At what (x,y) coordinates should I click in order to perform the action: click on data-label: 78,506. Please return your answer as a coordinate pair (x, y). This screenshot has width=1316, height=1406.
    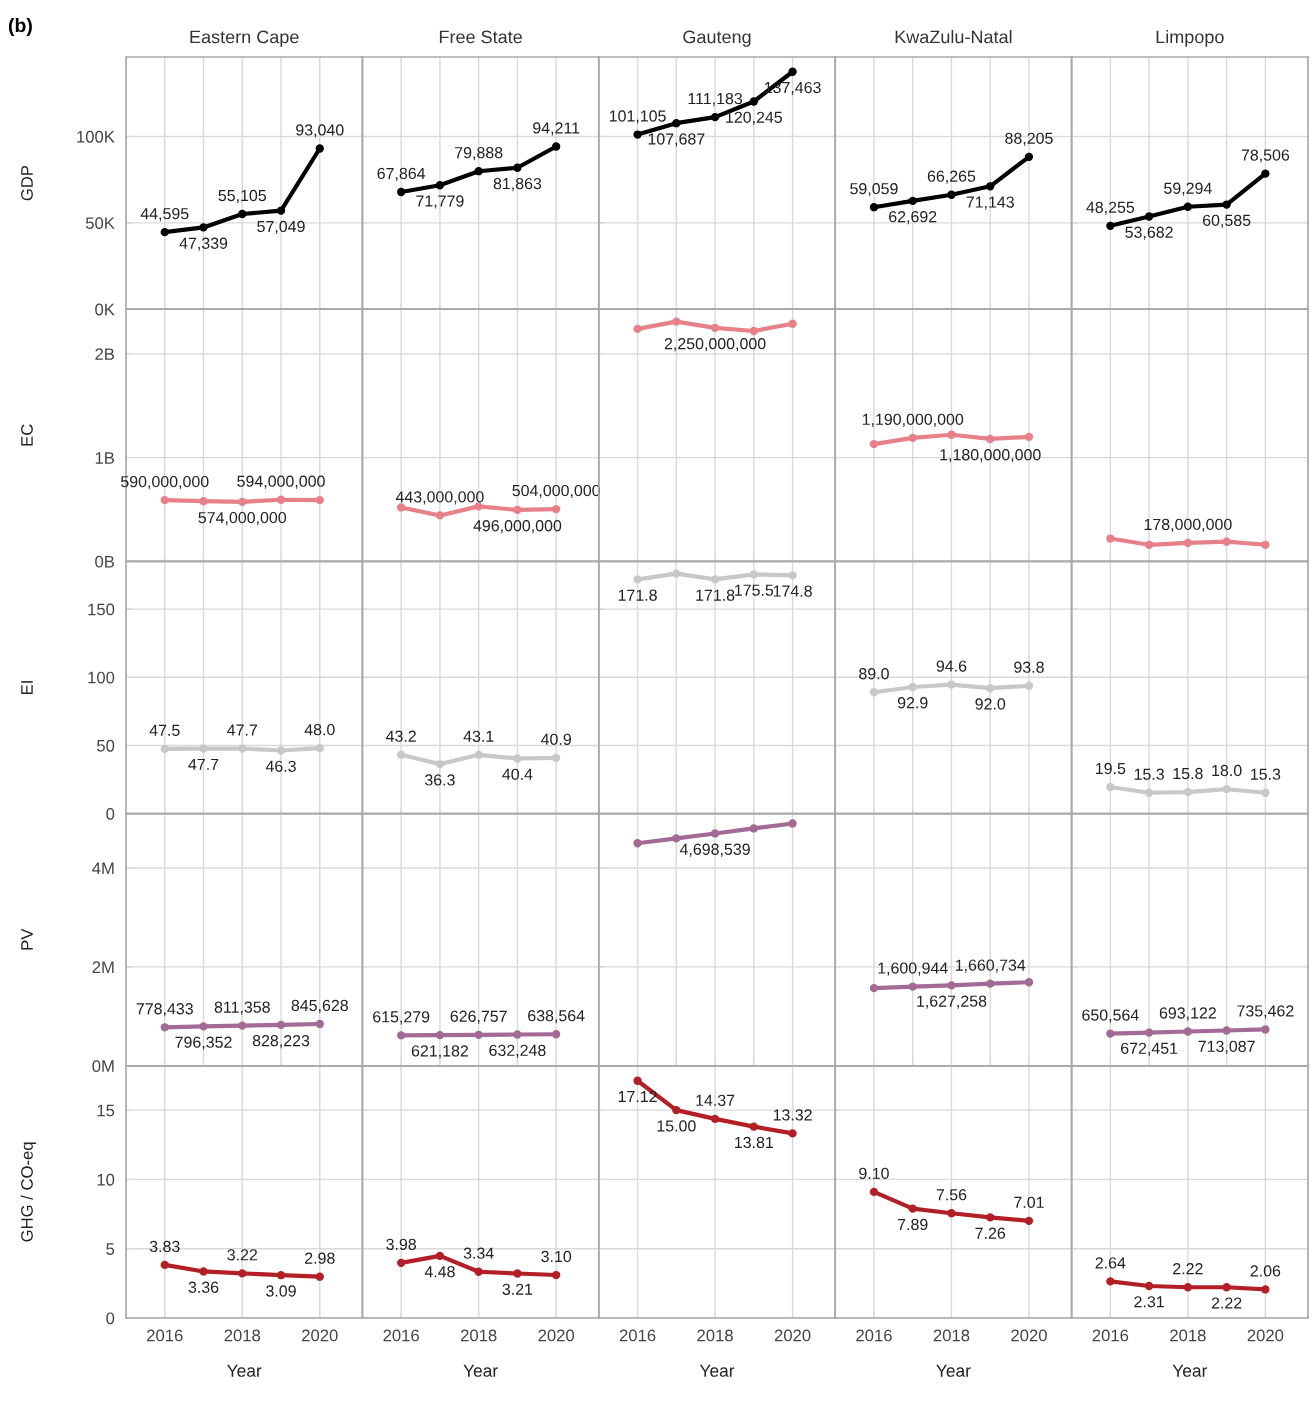
    Looking at the image, I should click on (1265, 156).